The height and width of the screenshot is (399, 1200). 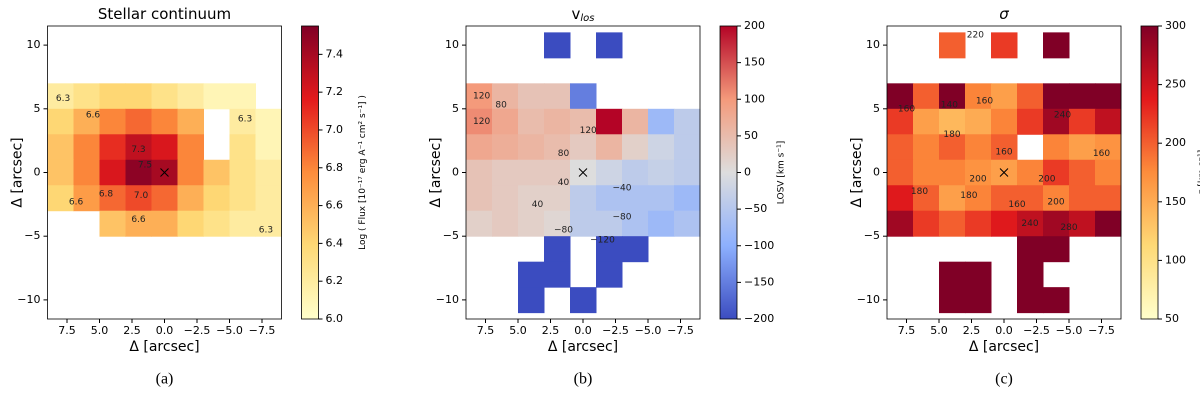 I want to click on caption: (a), so click(x=165, y=379).